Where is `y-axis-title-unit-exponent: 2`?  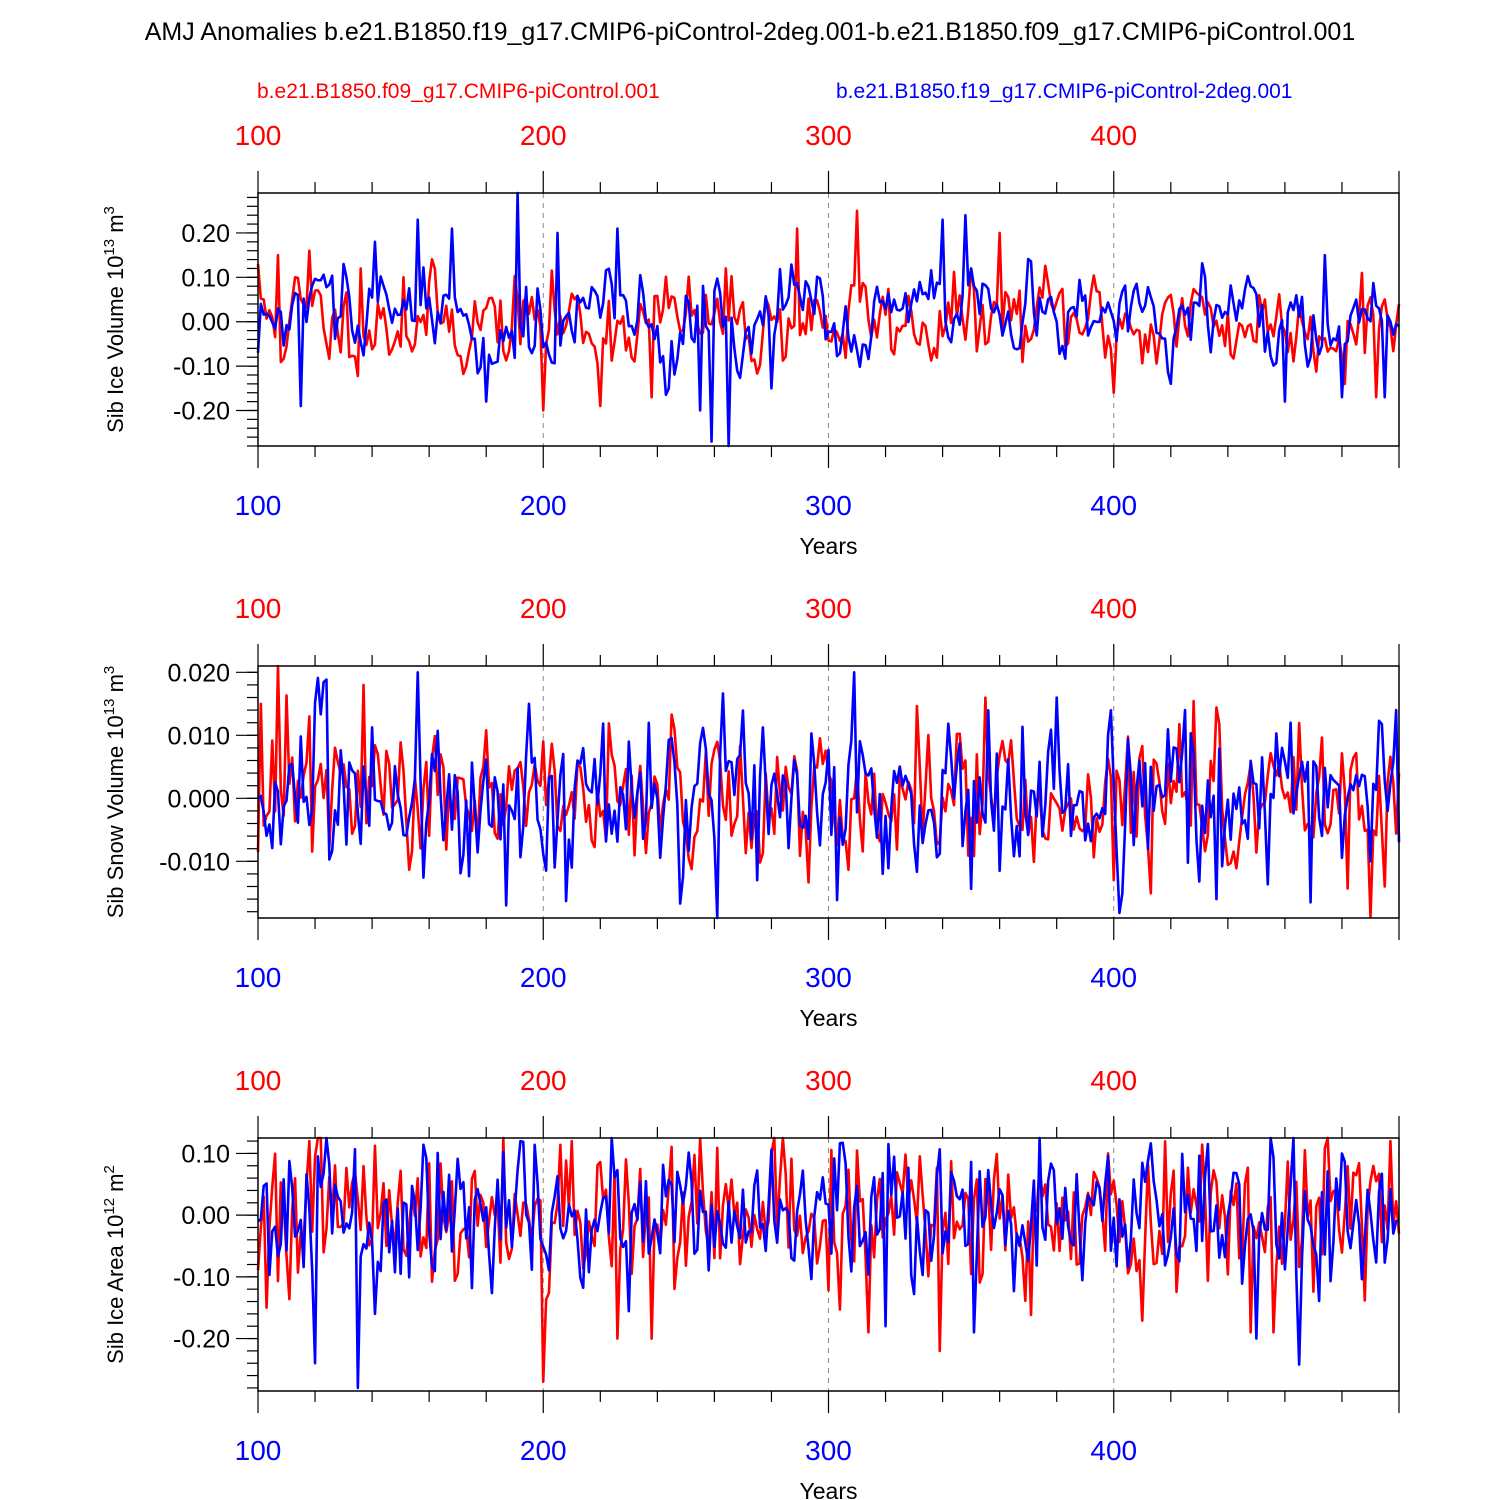 y-axis-title-unit-exponent: 2 is located at coordinates (109, 1169).